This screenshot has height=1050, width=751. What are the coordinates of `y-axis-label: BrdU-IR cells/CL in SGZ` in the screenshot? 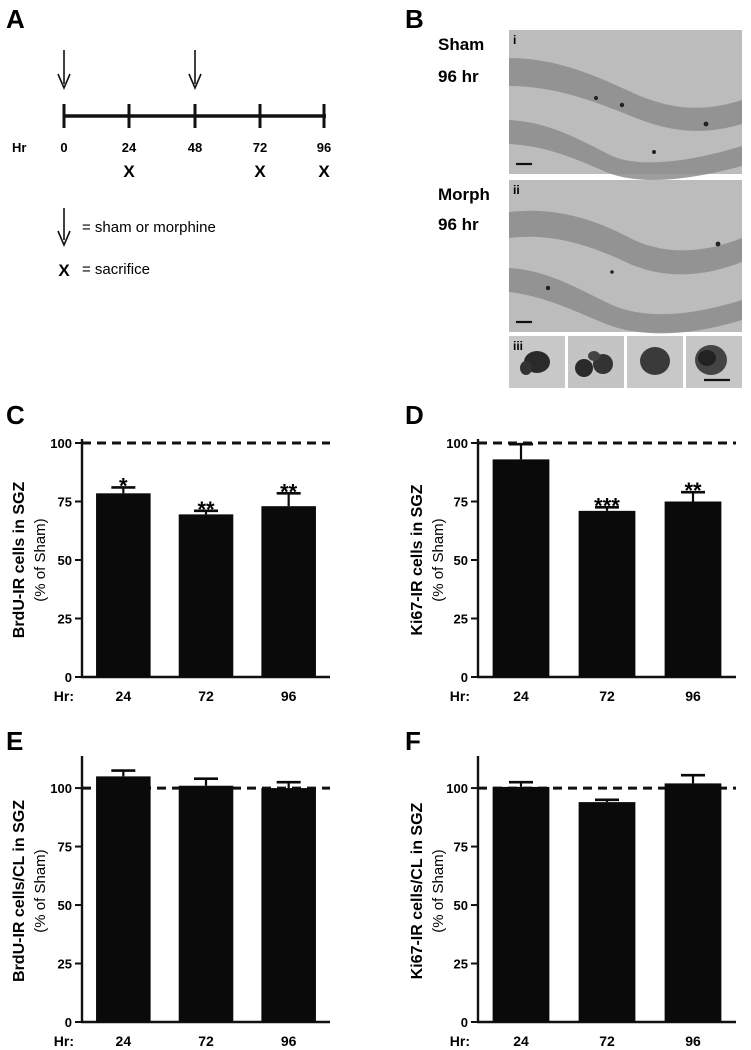 It's located at (19, 891).